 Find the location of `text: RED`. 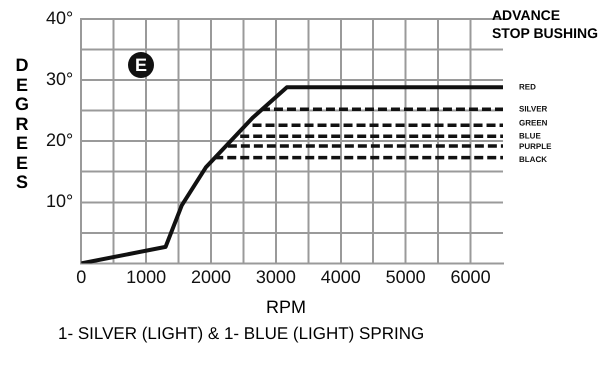

text: RED is located at coordinates (527, 87).